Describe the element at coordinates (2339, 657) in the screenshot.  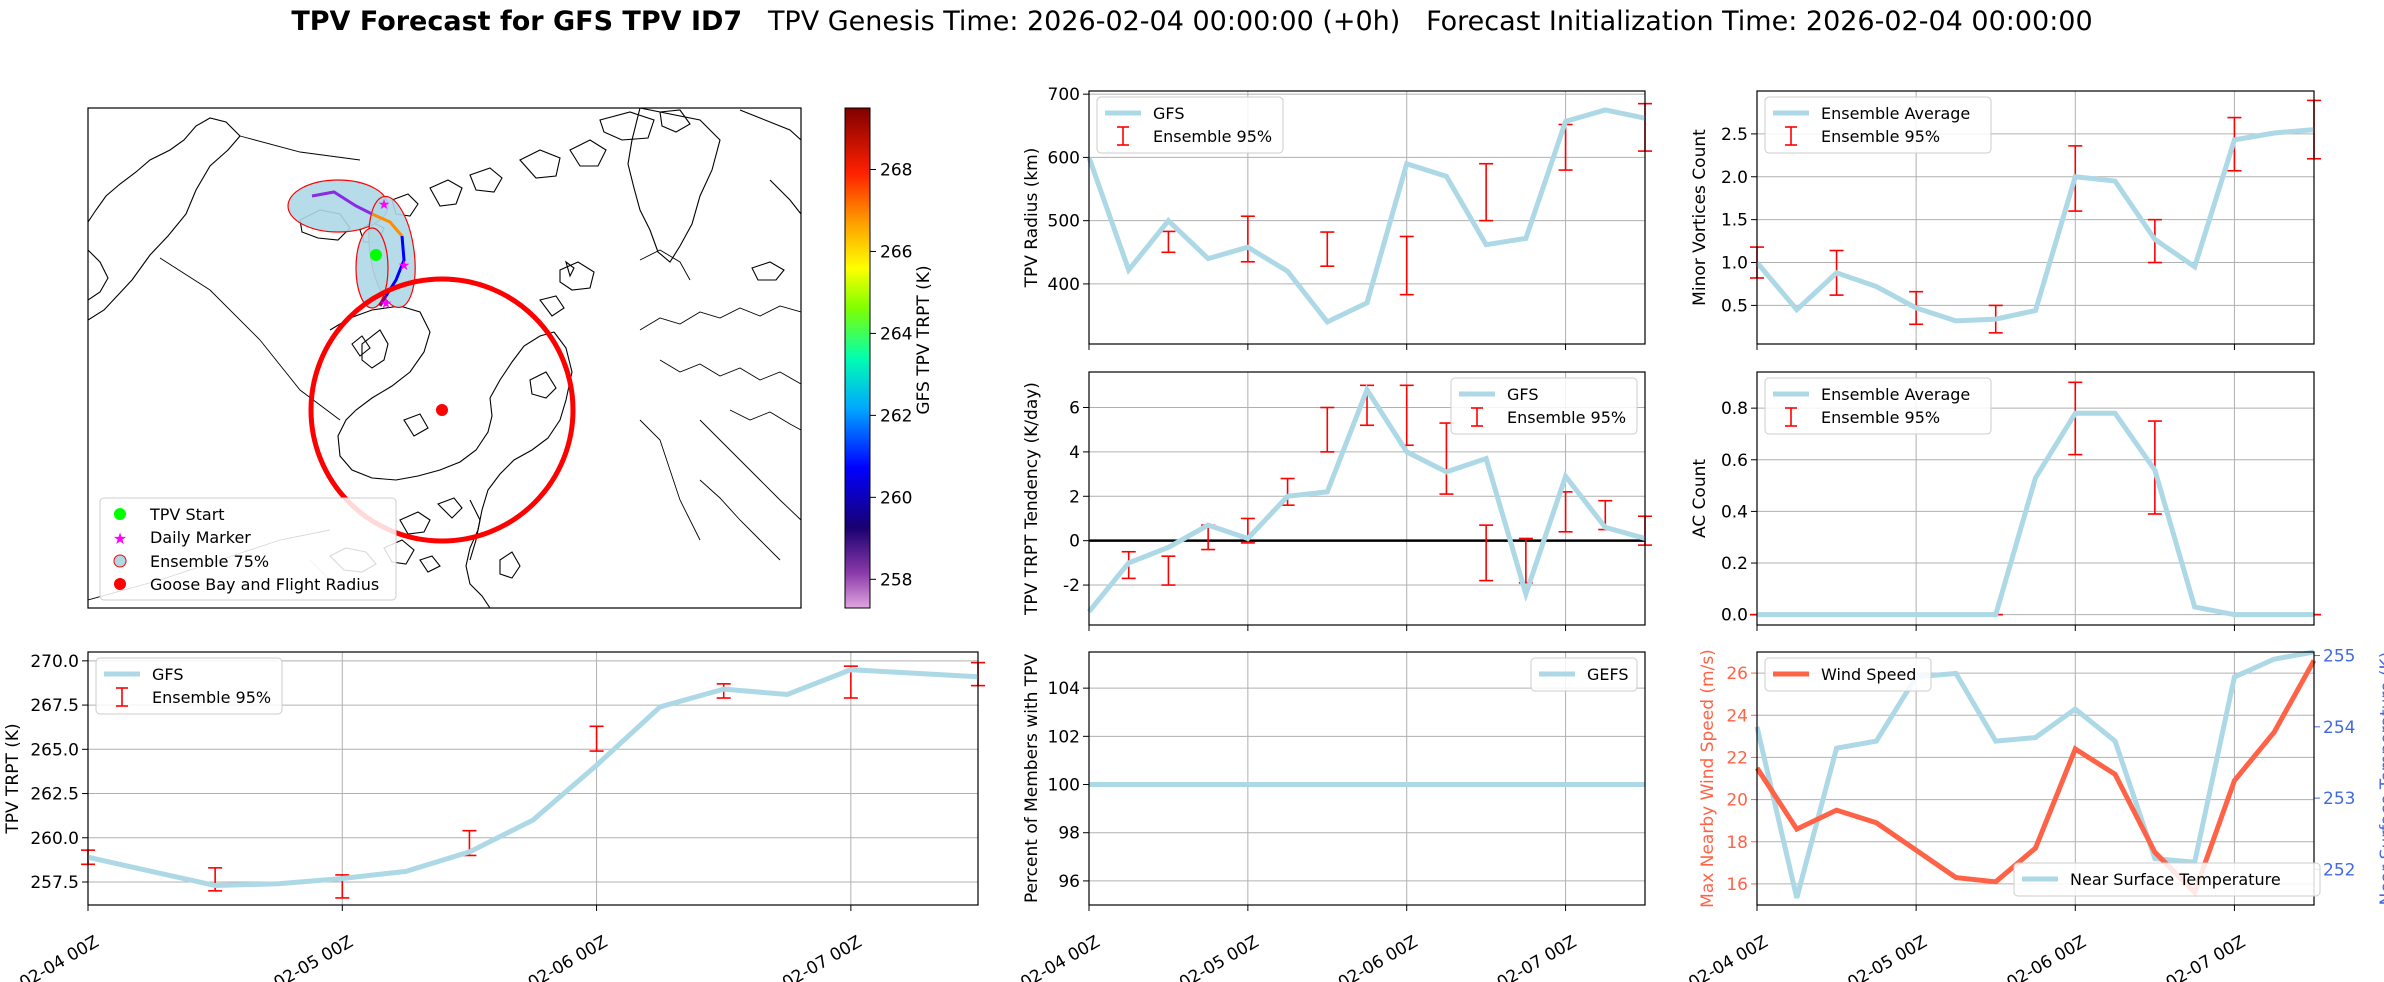
I see `y2-tick-label: 255` at that location.